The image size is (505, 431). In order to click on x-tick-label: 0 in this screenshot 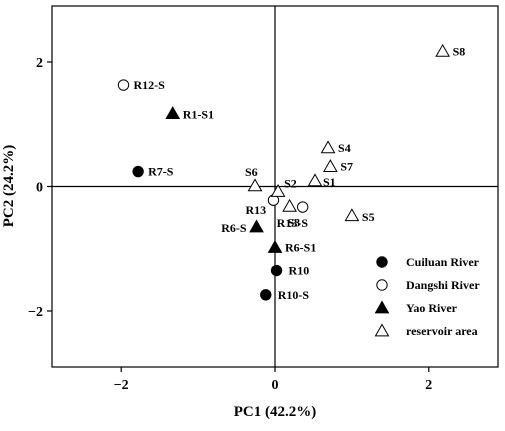, I will do `click(275, 385)`.